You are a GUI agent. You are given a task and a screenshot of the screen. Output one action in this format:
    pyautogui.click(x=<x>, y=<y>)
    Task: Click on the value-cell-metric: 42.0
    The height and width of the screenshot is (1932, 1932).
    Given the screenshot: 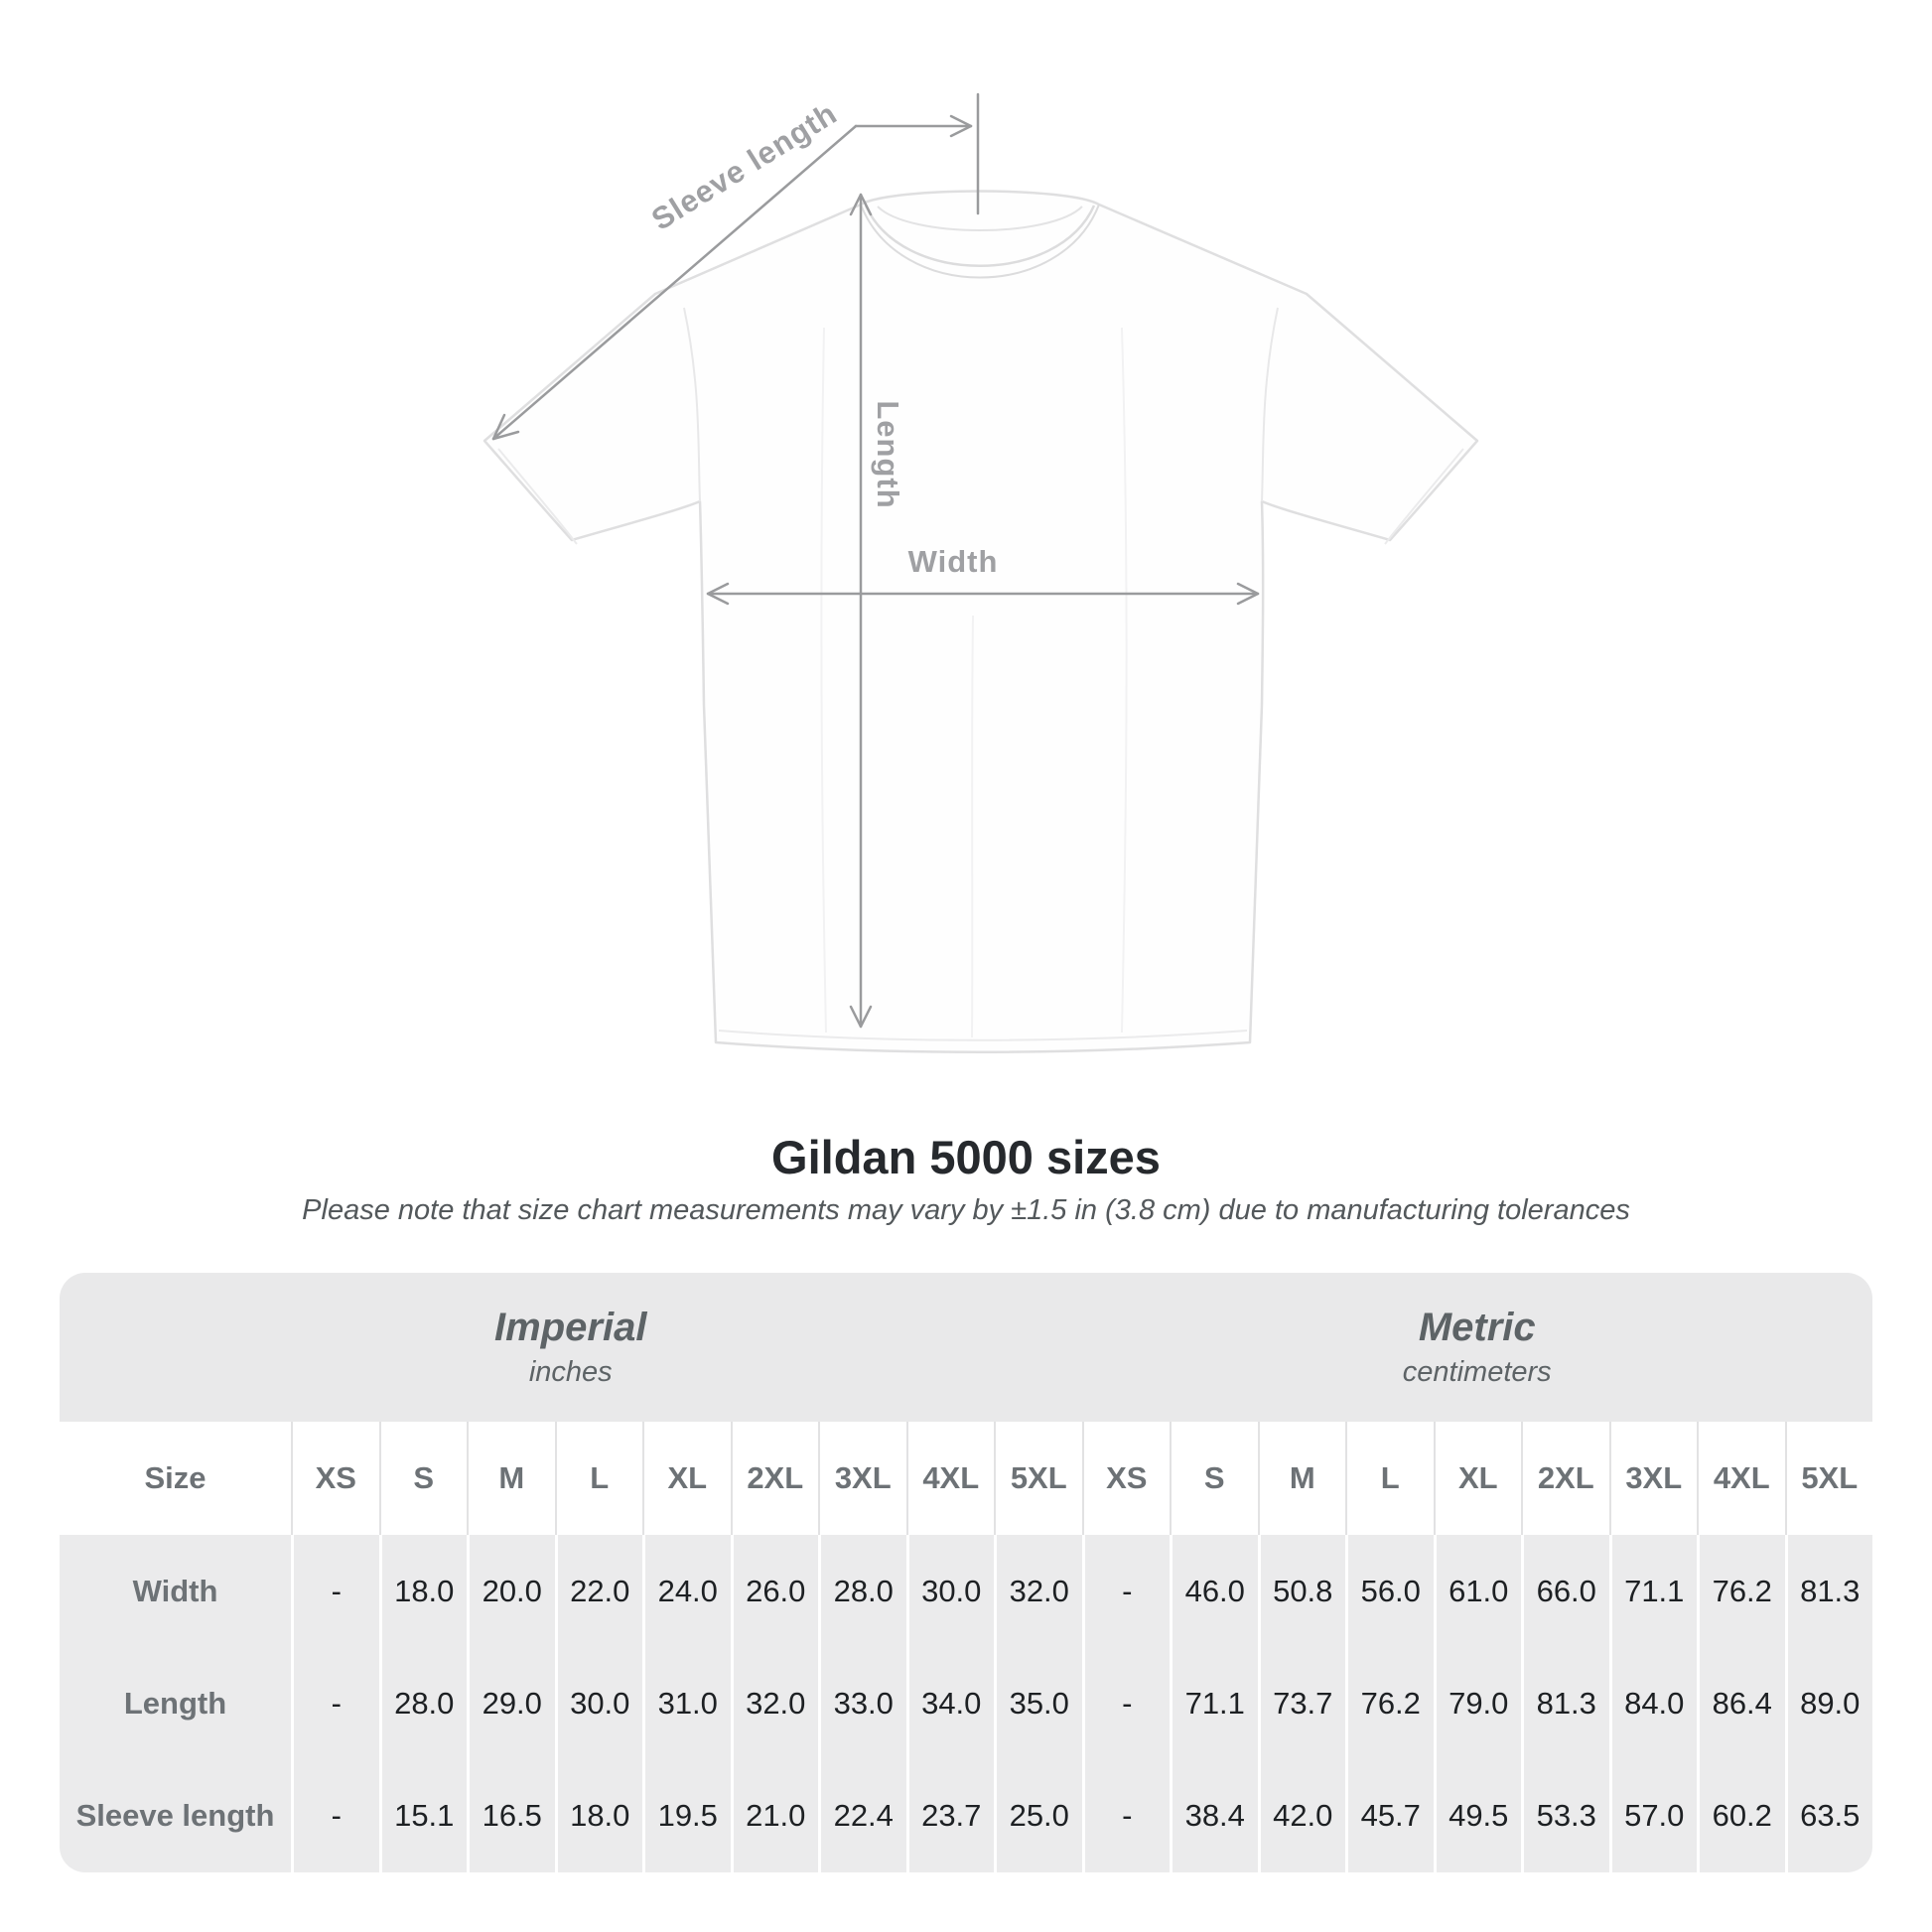 What is the action you would take?
    pyautogui.click(x=1301, y=1815)
    